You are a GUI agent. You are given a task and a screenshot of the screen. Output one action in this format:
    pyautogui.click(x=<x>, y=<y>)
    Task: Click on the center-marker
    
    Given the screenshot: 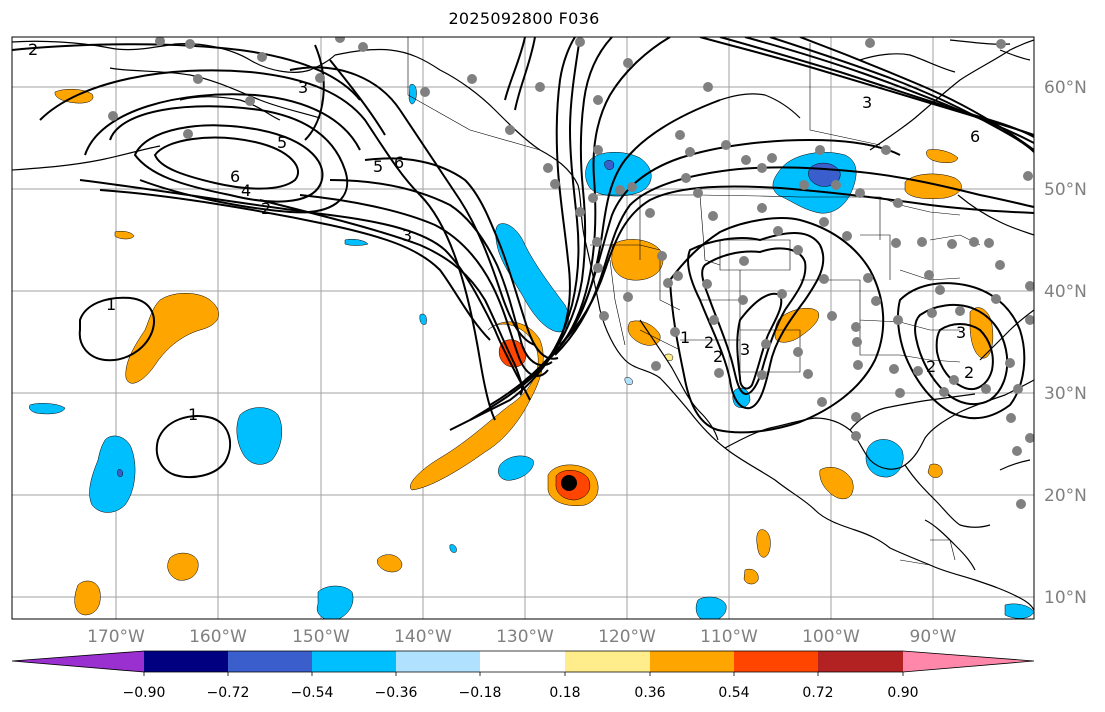 What is the action you would take?
    pyautogui.click(x=569, y=483)
    